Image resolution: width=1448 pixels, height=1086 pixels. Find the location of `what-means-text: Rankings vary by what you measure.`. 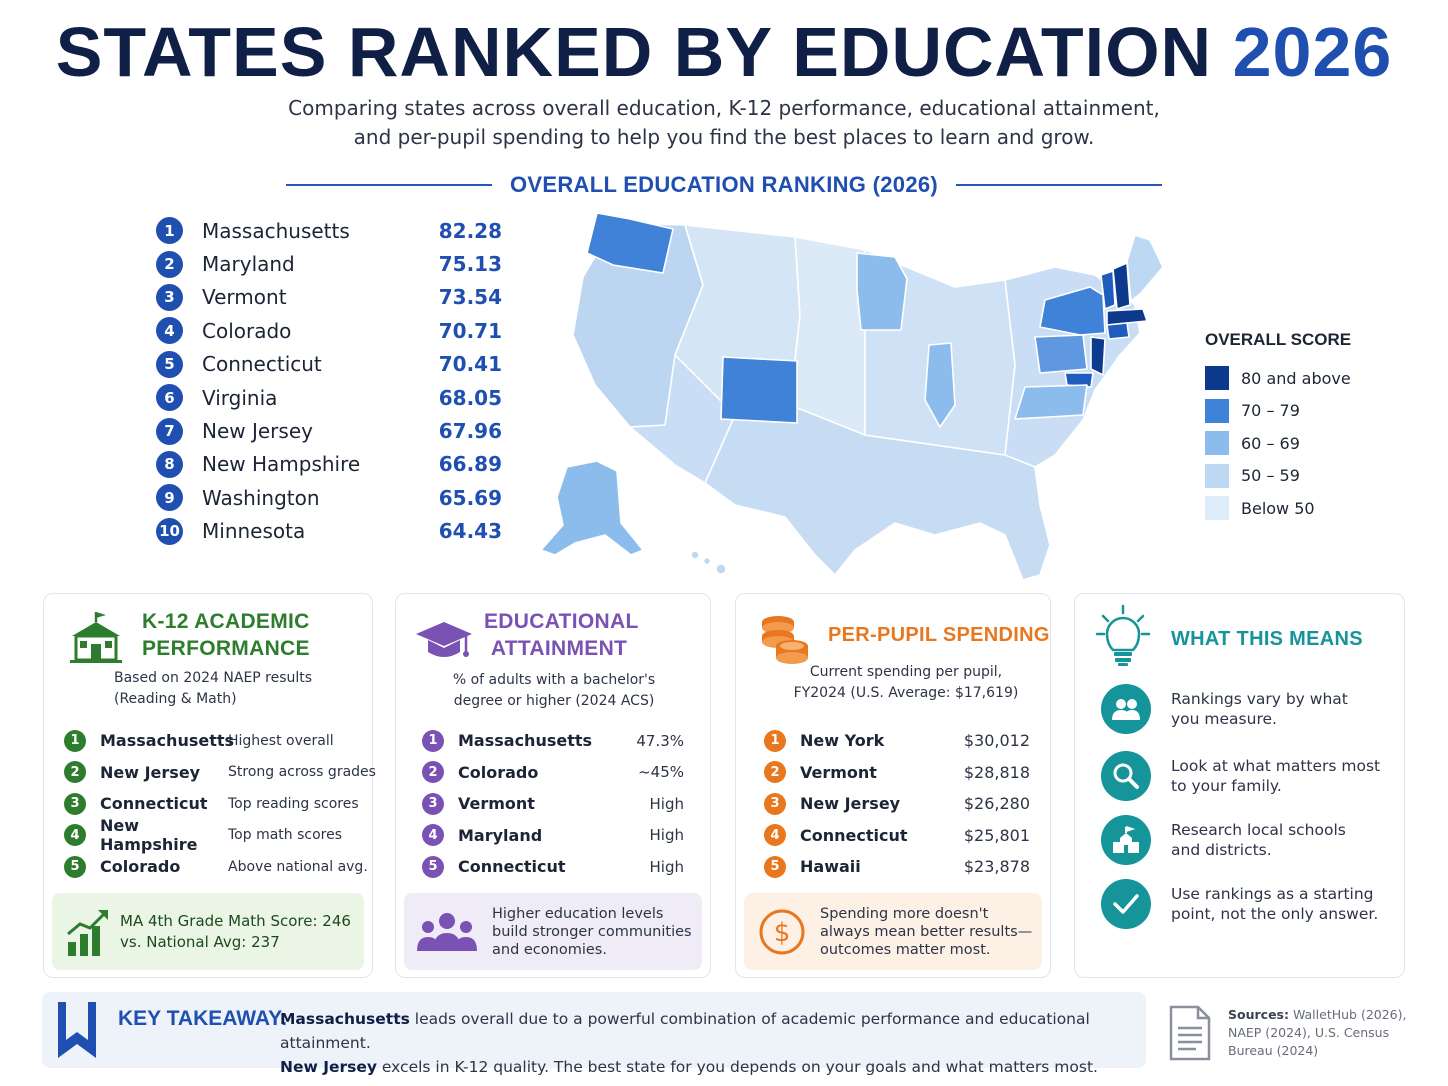

what-means-text: Rankings vary by what you measure. is located at coordinates (1276, 709).